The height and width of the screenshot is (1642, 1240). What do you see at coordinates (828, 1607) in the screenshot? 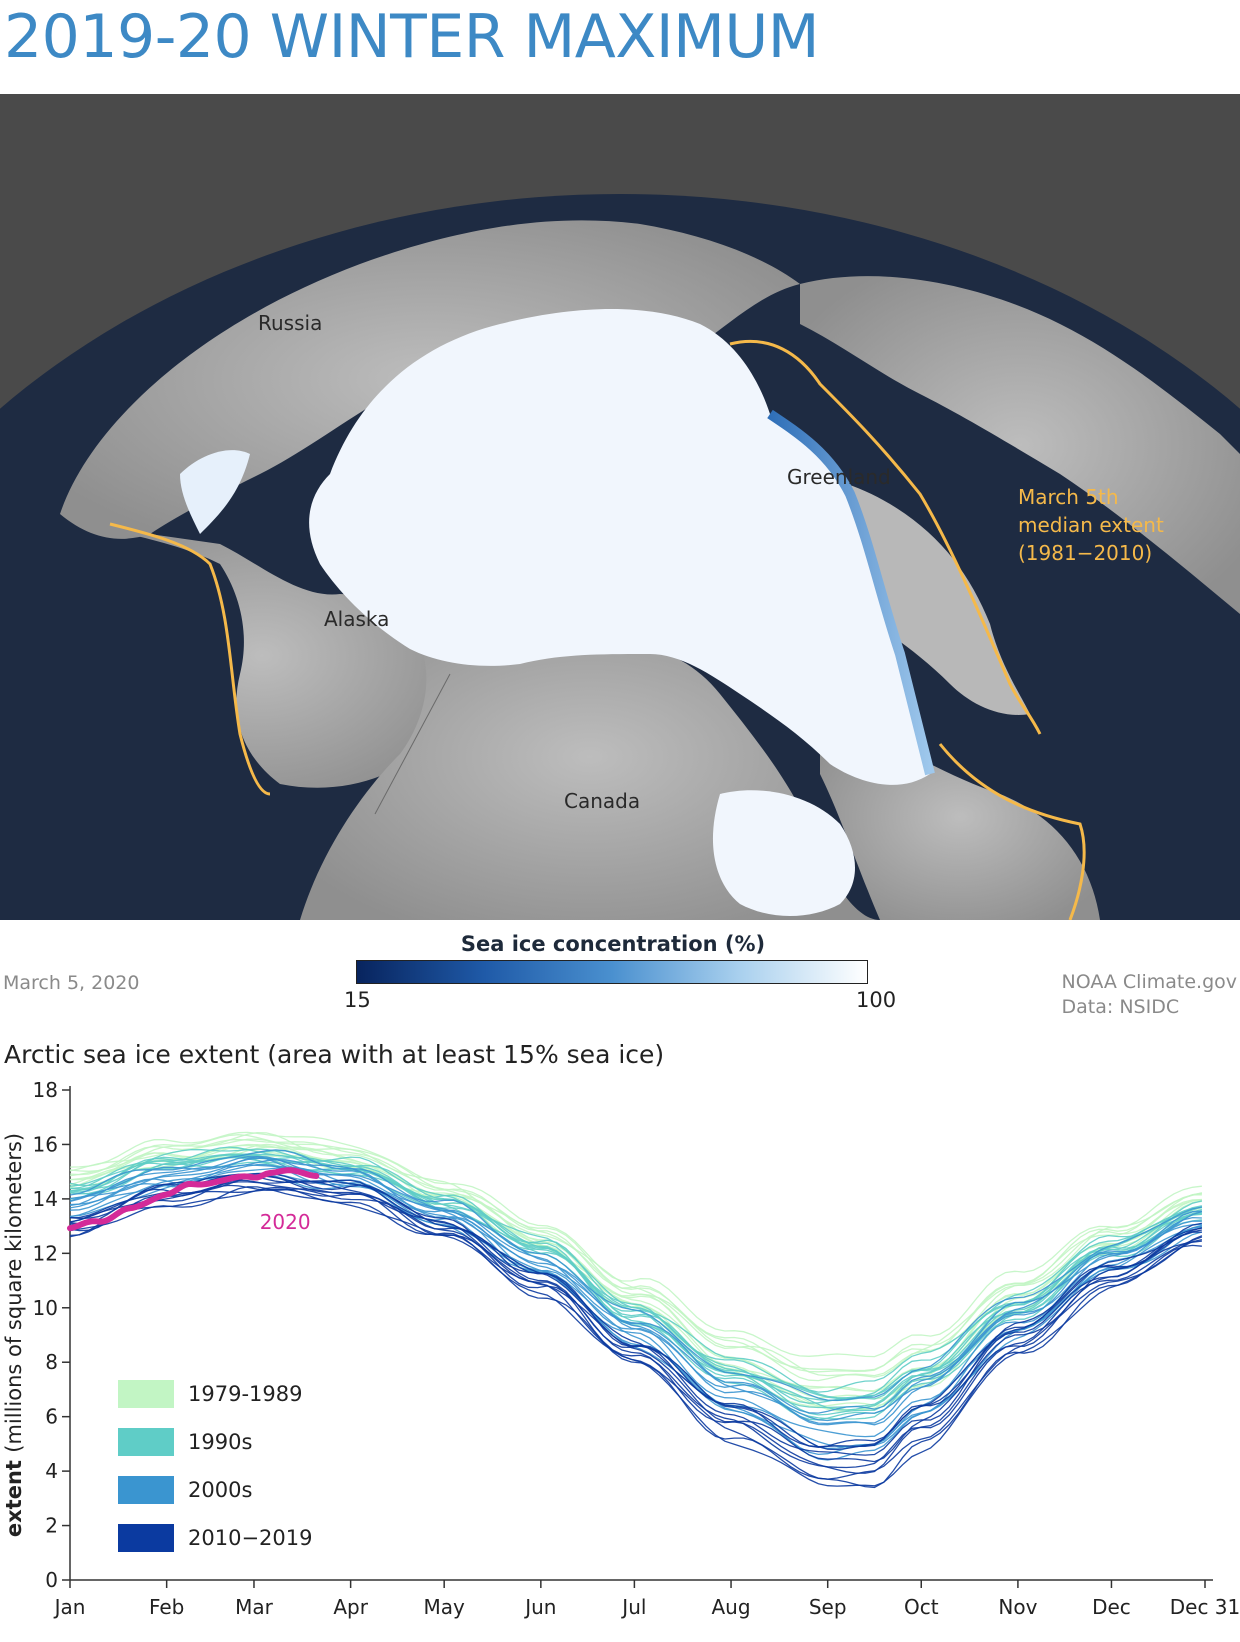
I see `x-tick-label: Sep` at bounding box center [828, 1607].